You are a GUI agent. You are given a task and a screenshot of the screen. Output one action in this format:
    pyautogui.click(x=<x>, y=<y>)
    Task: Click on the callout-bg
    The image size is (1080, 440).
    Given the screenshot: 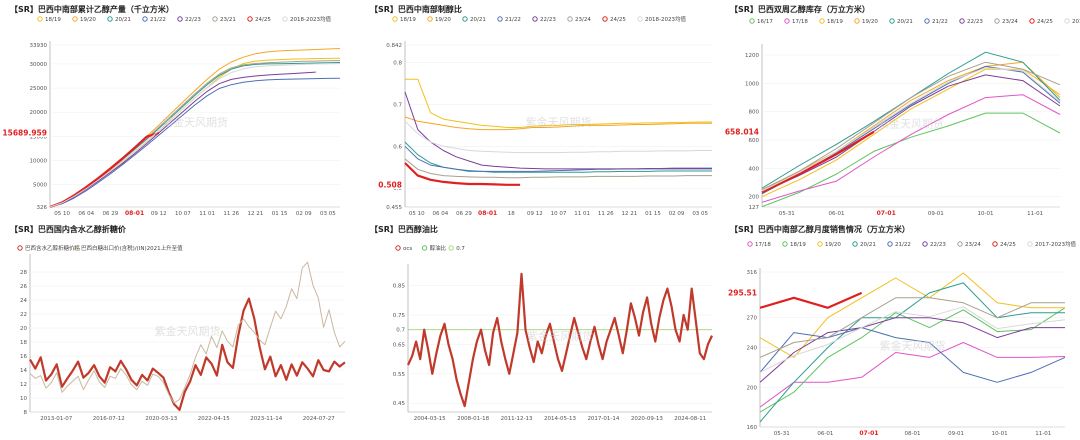 What is the action you would take?
    pyautogui.click(x=740, y=131)
    